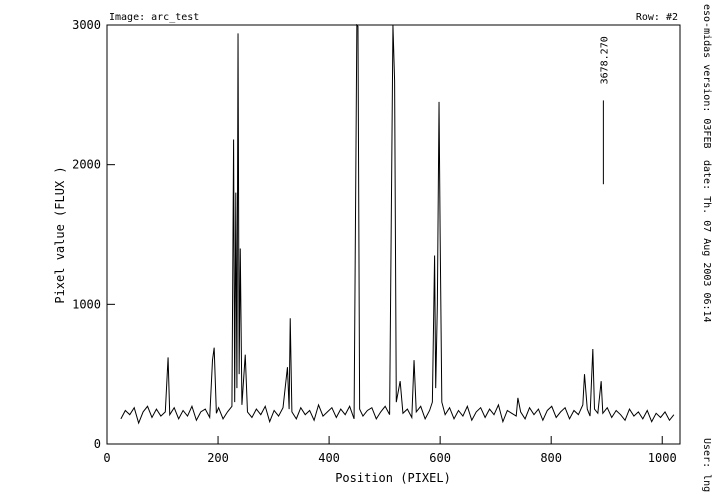  I want to click on x-tick-label: 200, so click(218, 458).